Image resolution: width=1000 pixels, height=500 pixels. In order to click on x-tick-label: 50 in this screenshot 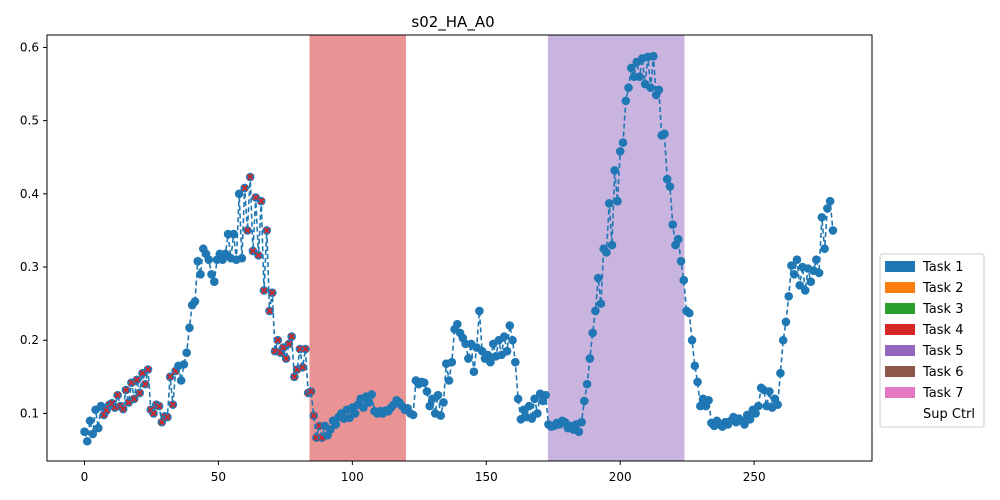, I will do `click(218, 477)`.